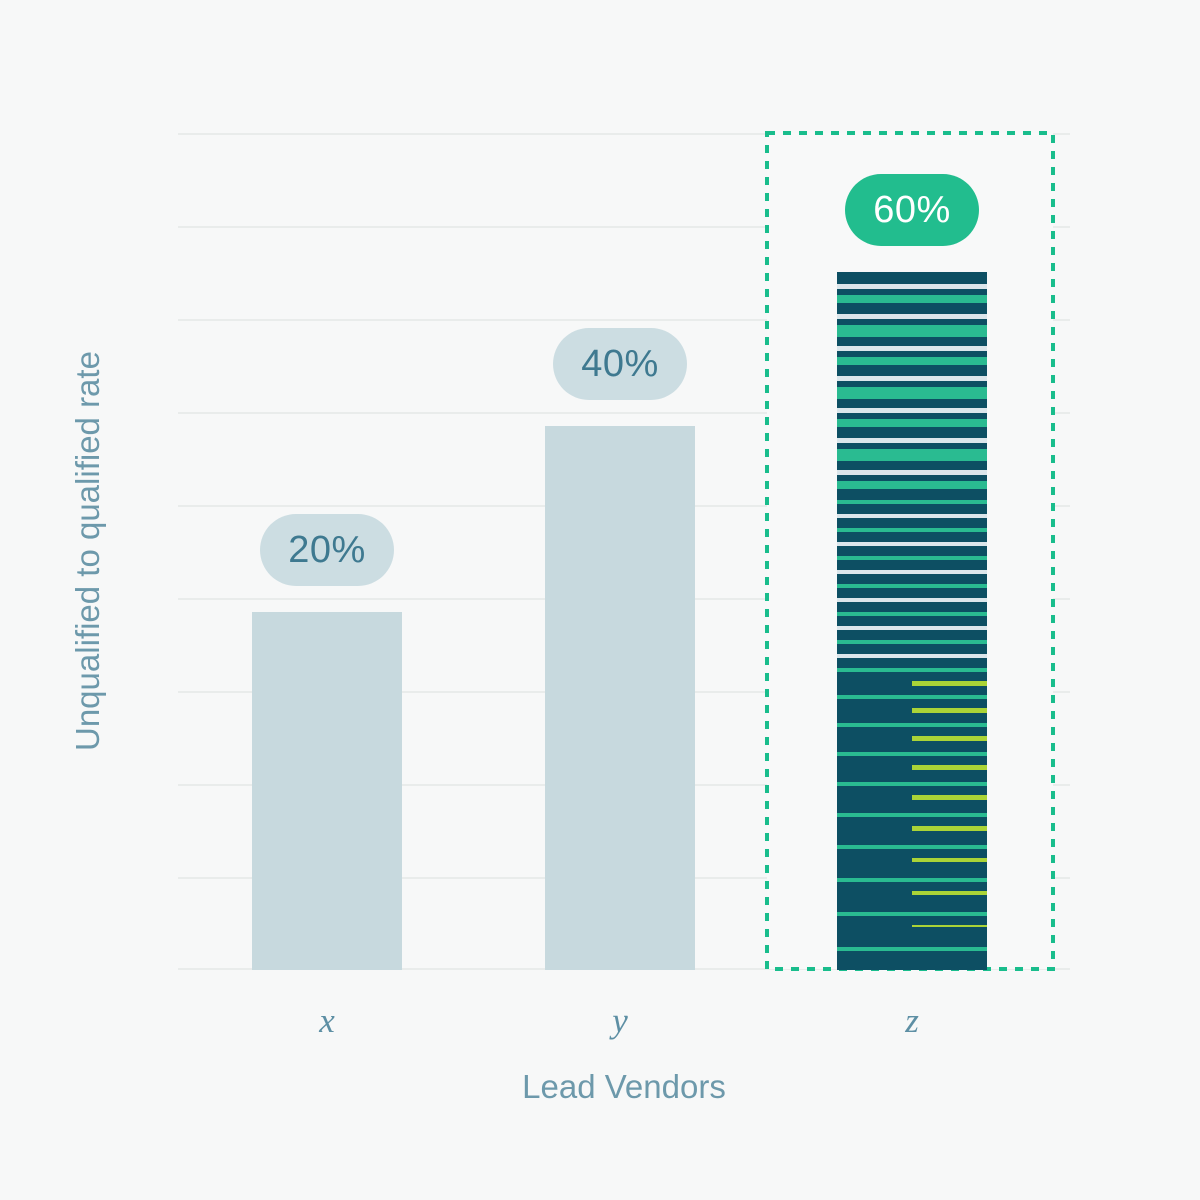 This screenshot has height=1200, width=1200. I want to click on bar-z-highlighted, so click(912, 621).